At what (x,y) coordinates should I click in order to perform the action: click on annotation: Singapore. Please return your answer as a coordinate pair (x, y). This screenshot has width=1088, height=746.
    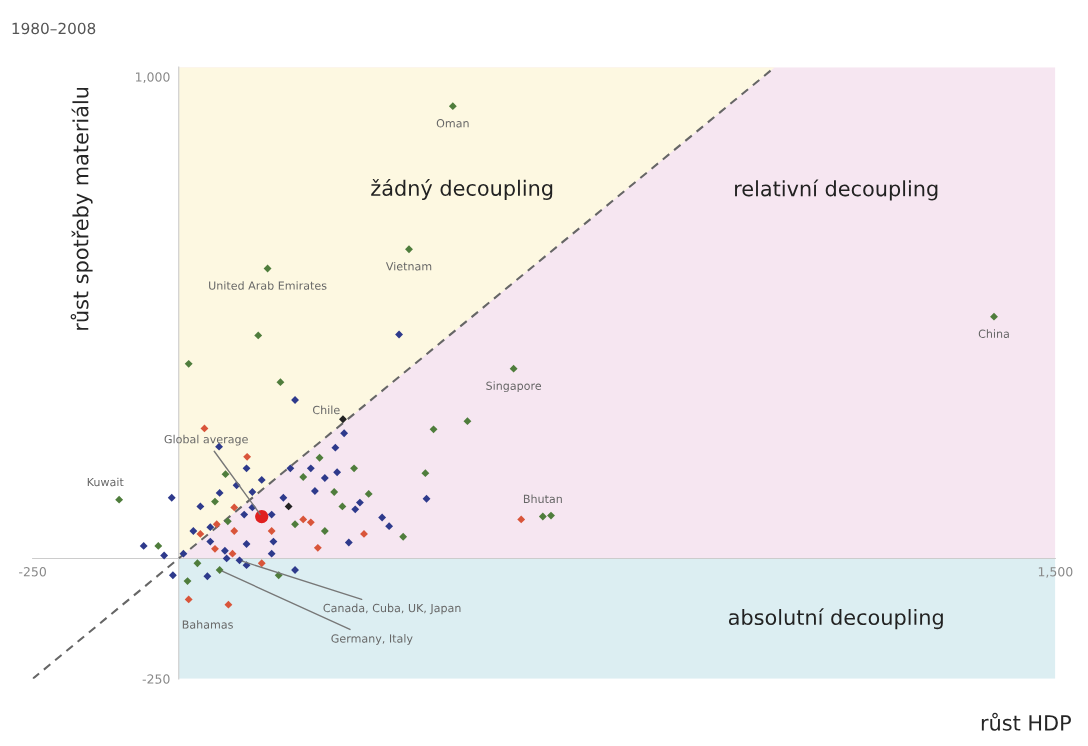
    Looking at the image, I should click on (514, 387).